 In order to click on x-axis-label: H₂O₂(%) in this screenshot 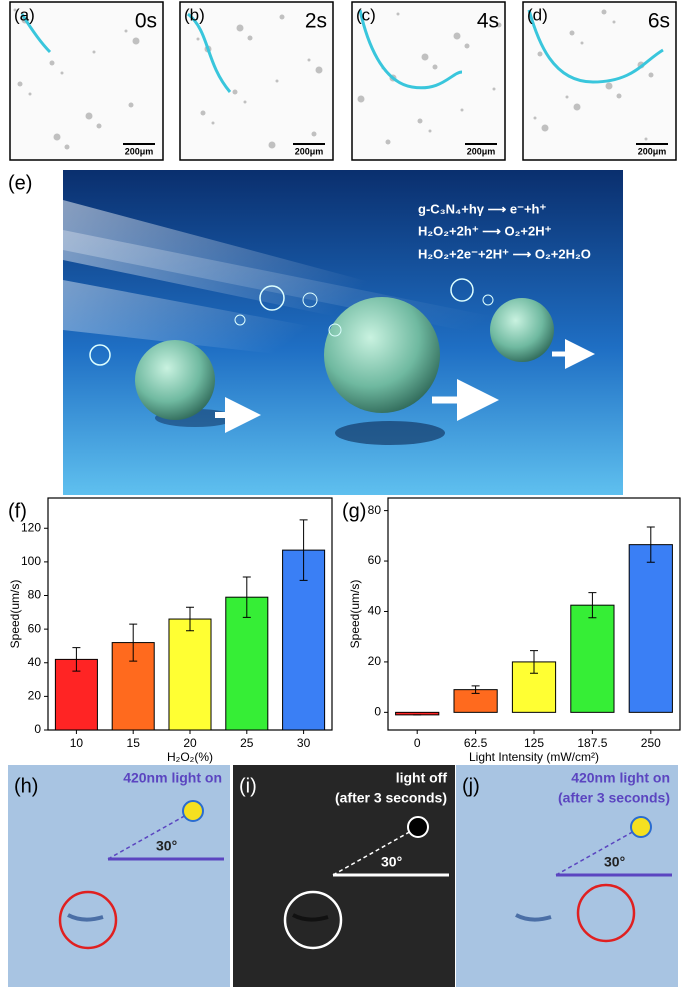, I will do `click(190, 757)`.